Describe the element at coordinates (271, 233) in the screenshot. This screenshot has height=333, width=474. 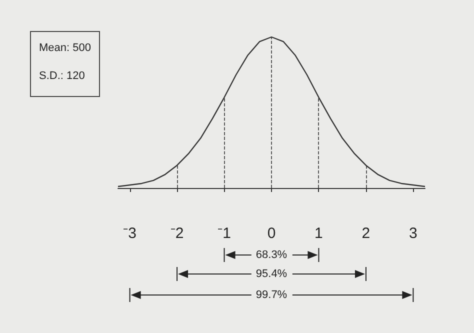
I see `x-tick-label: 0` at that location.